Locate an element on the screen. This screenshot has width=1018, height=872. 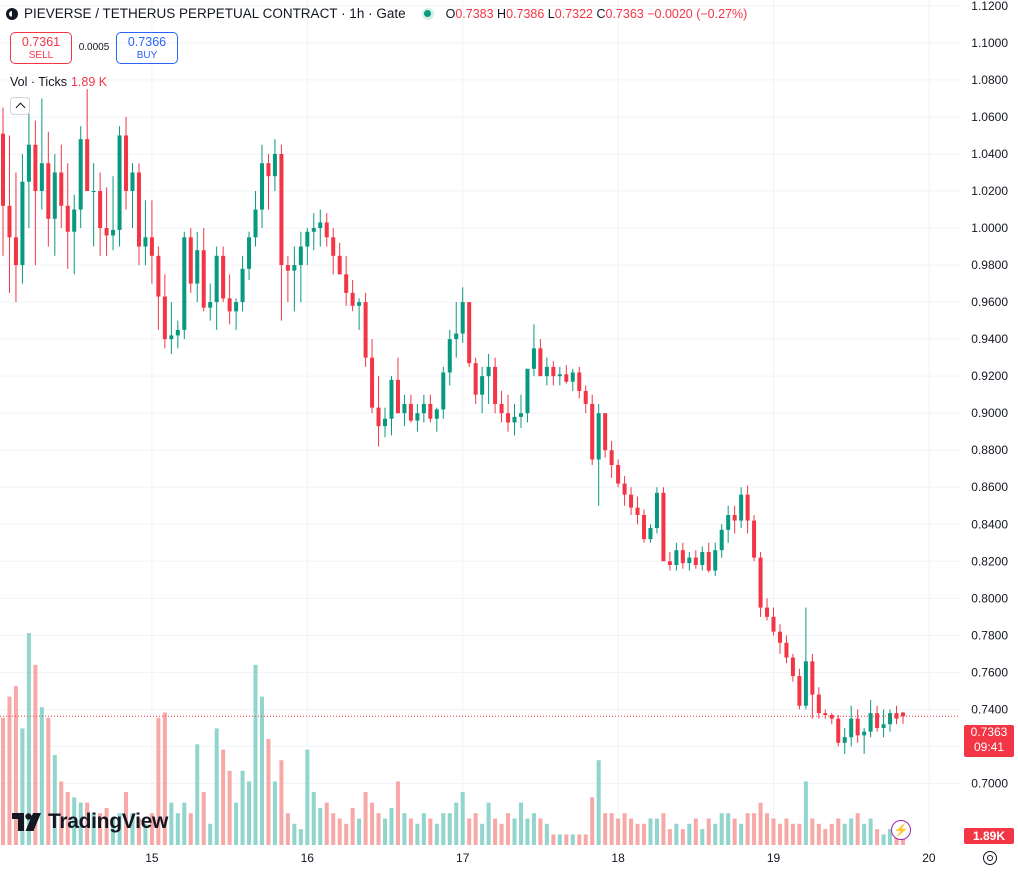
high-label: H is located at coordinates (502, 13).